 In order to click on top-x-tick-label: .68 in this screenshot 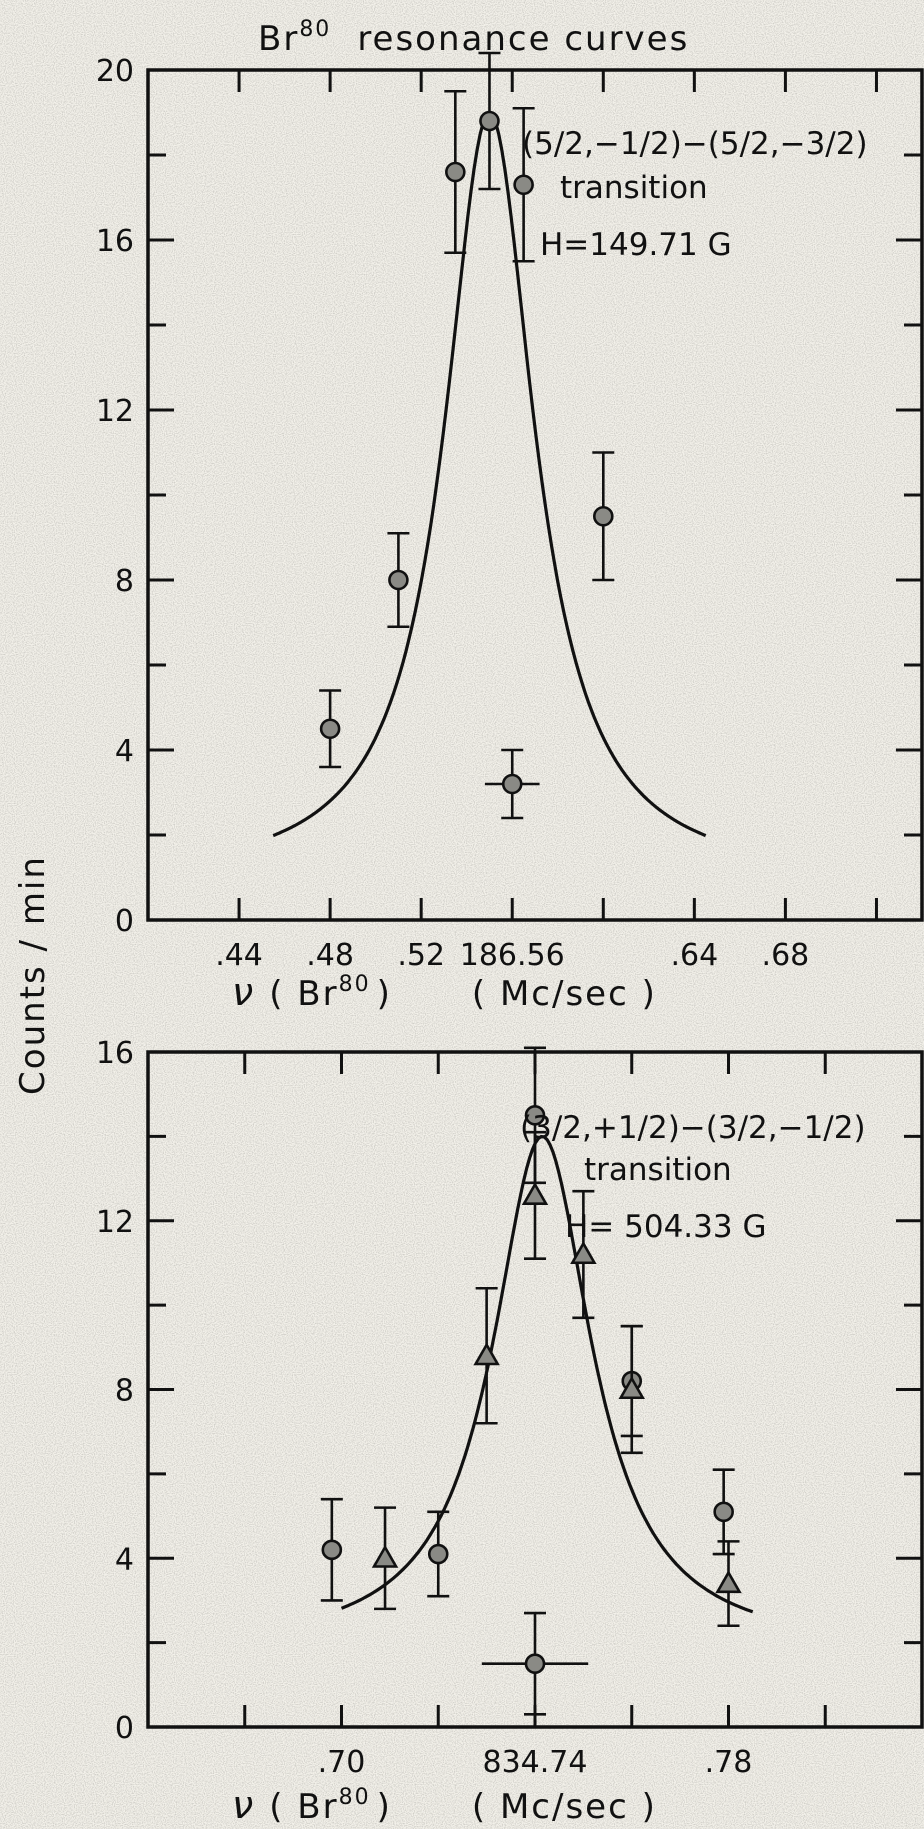, I will do `click(786, 955)`.